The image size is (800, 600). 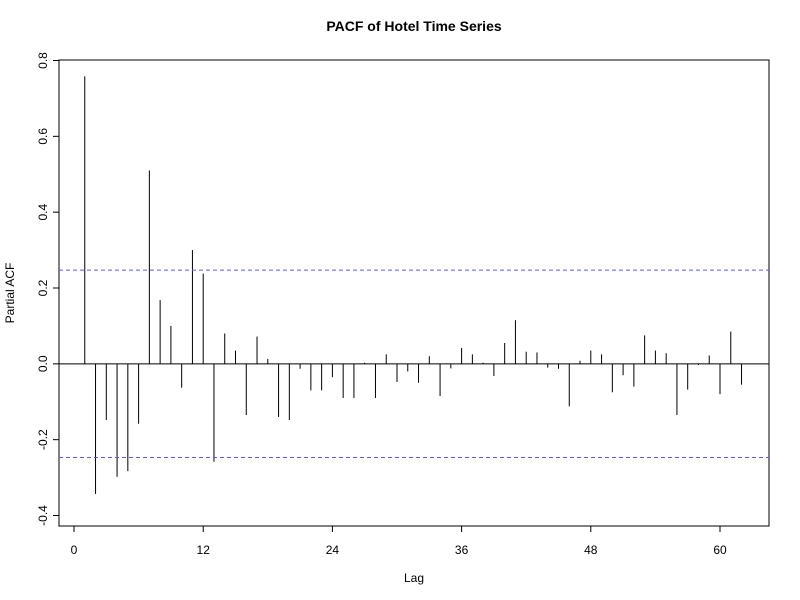 I want to click on x-tick-label: 60, so click(x=720, y=550).